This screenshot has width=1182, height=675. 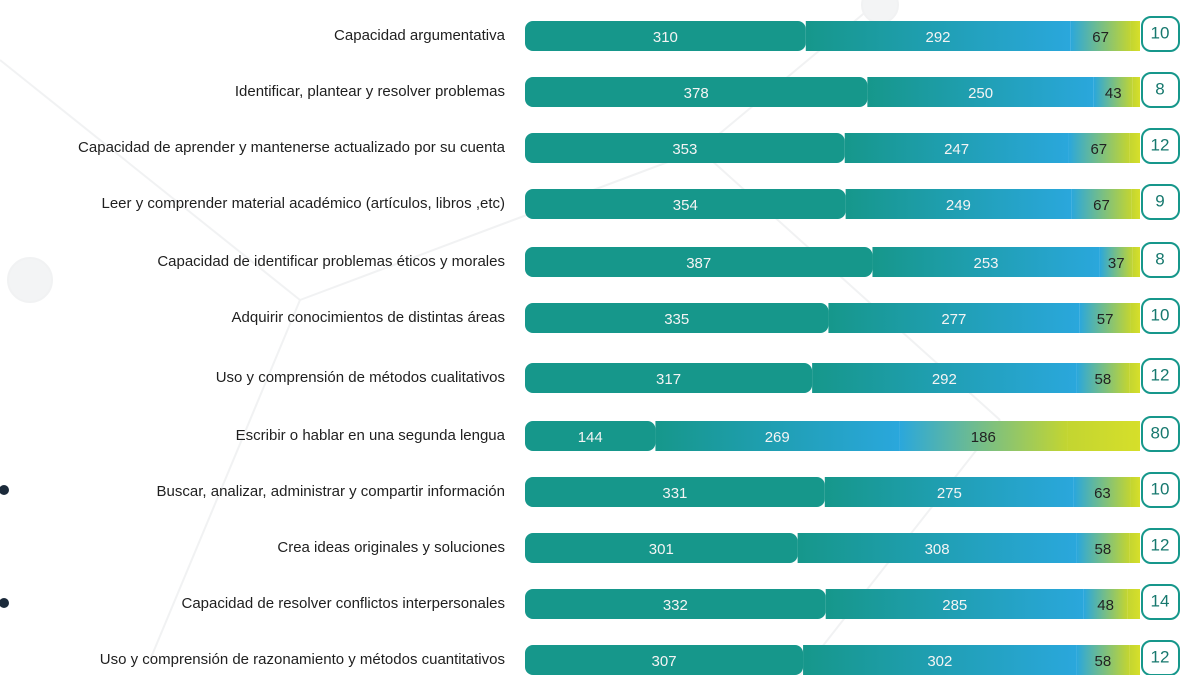 I want to click on value-label: 14, so click(x=1160, y=600).